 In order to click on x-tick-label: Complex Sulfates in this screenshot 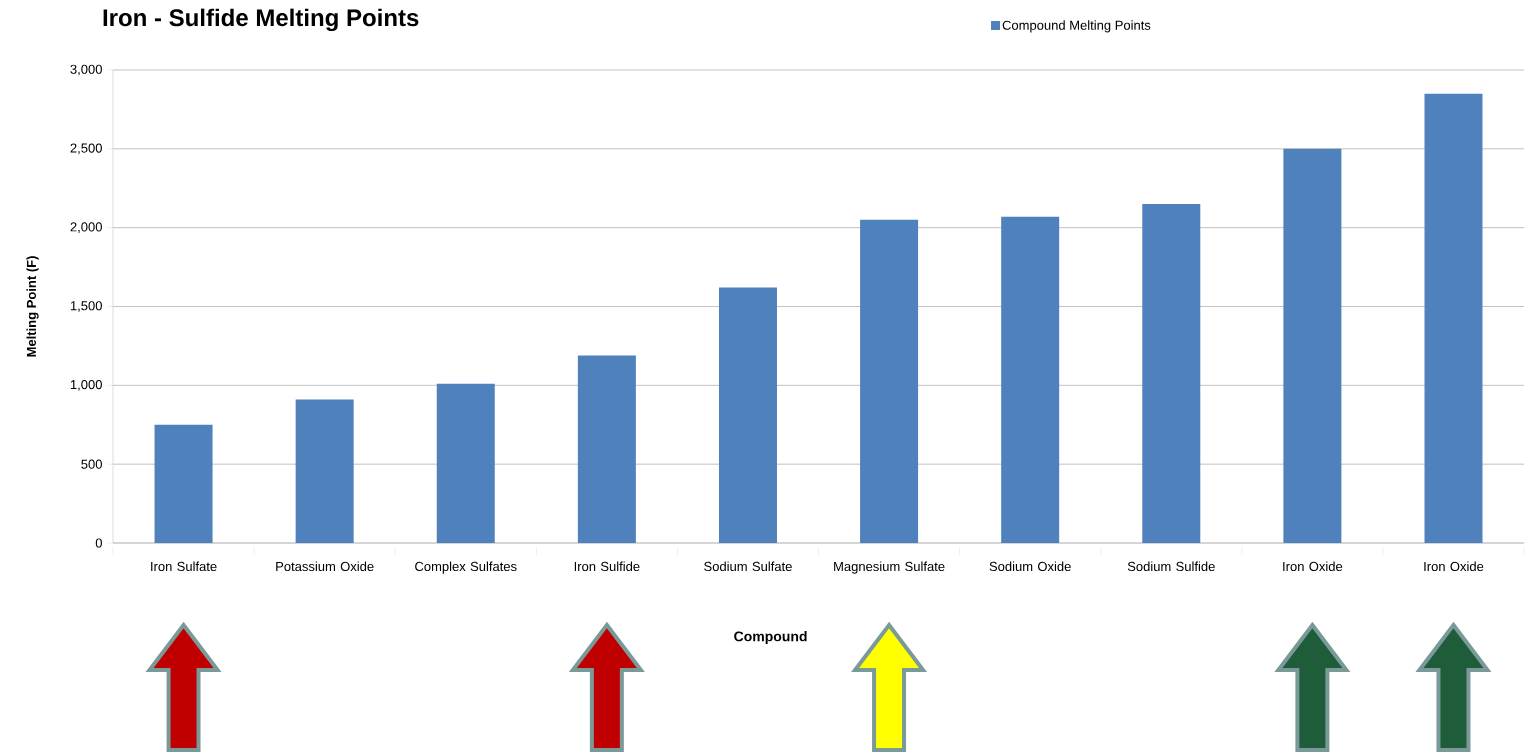, I will do `click(466, 567)`.